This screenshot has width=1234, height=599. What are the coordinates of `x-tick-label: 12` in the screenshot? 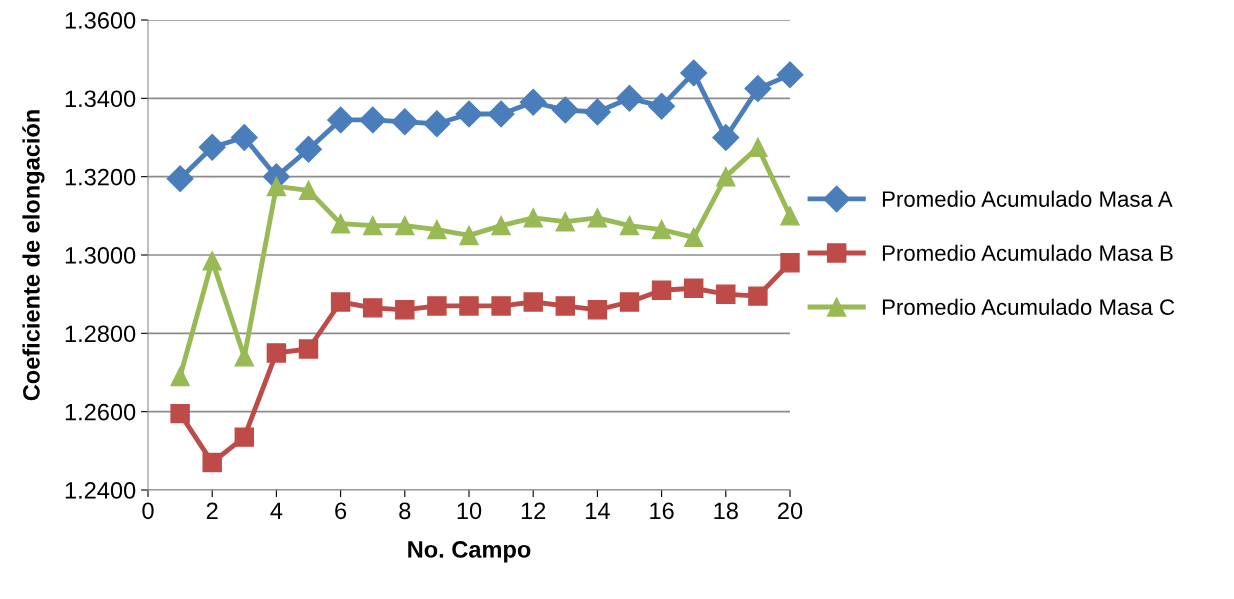 It's located at (533, 510).